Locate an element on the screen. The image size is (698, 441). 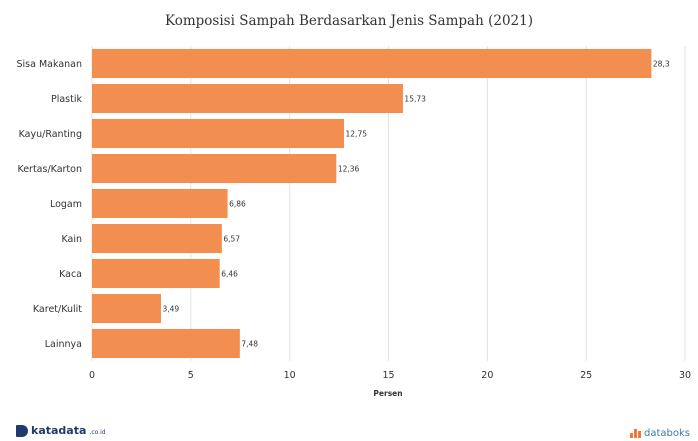
katadata-logo-text: katadata is located at coordinates (59, 430).